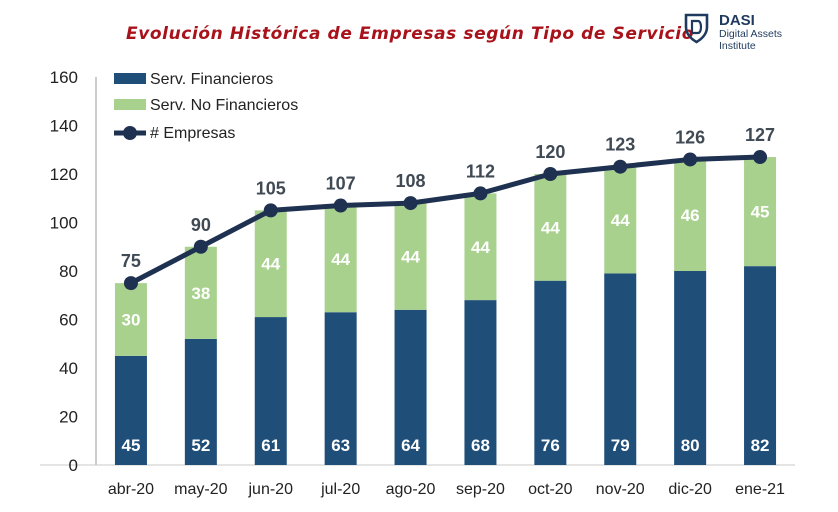 This screenshot has height=512, width=838. Describe the element at coordinates (696, 28) in the screenshot. I see `dasi-shield-icon` at that location.